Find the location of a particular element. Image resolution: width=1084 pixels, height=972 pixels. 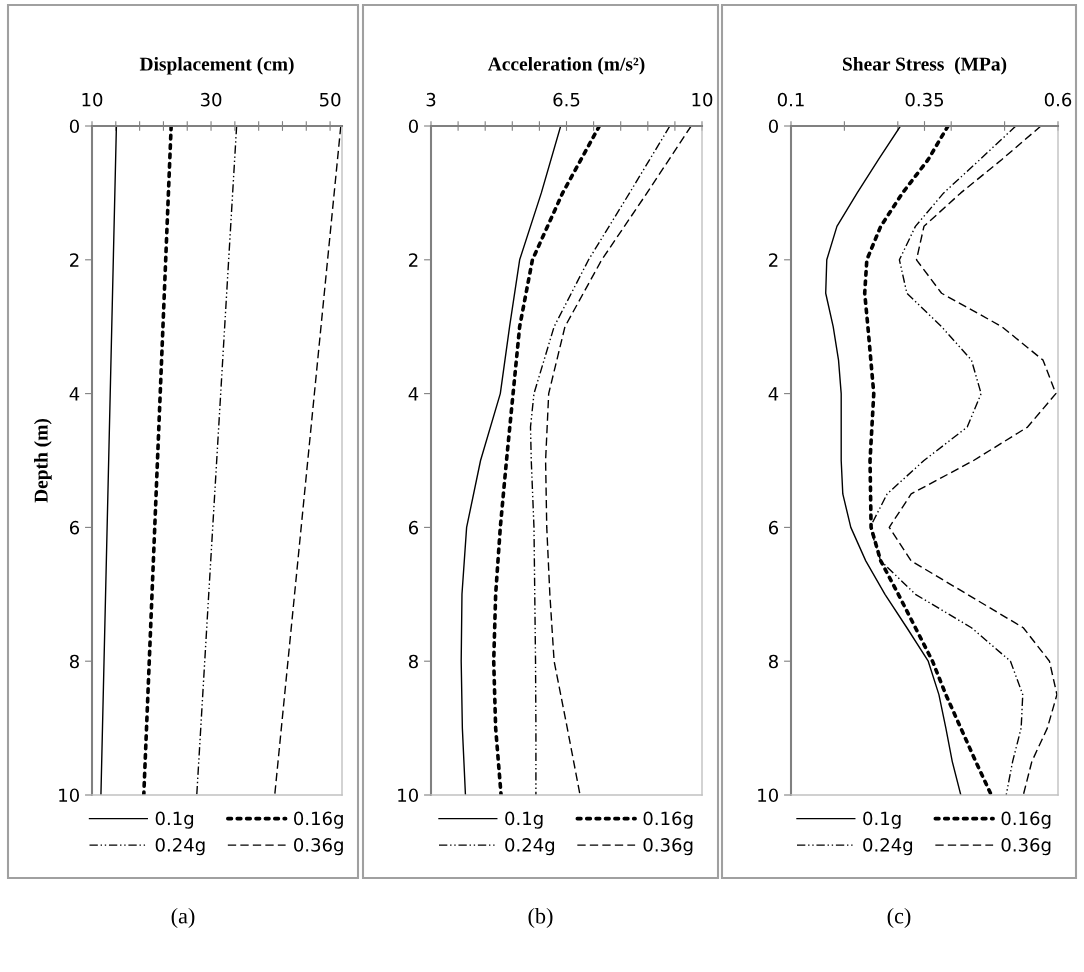

x-tick-label: 0.6 is located at coordinates (1058, 99).